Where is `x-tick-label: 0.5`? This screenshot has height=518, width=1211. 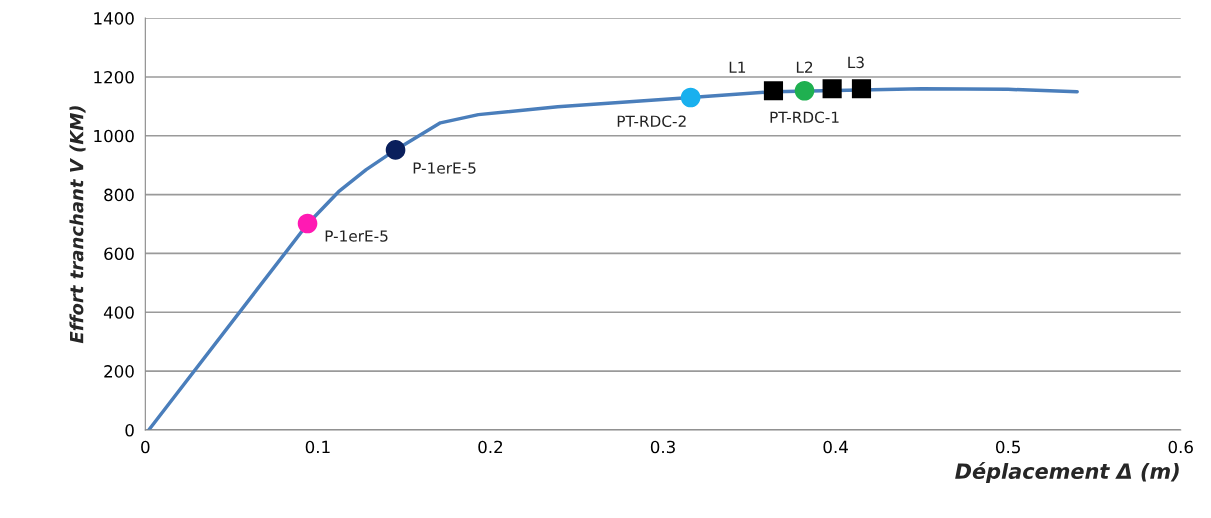
x-tick-label: 0.5 is located at coordinates (1008, 447).